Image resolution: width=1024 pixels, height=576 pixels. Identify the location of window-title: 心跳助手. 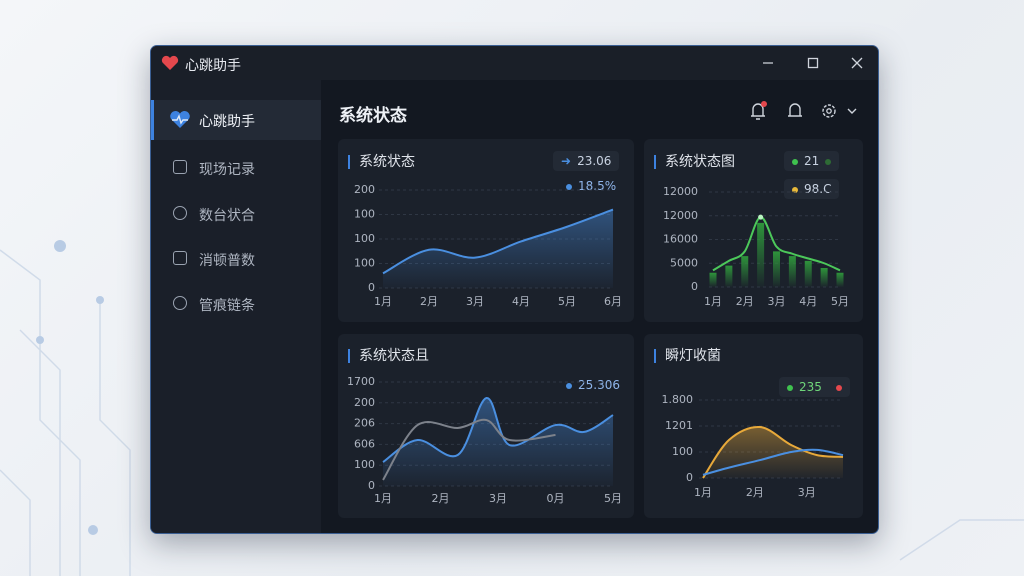
(213, 66).